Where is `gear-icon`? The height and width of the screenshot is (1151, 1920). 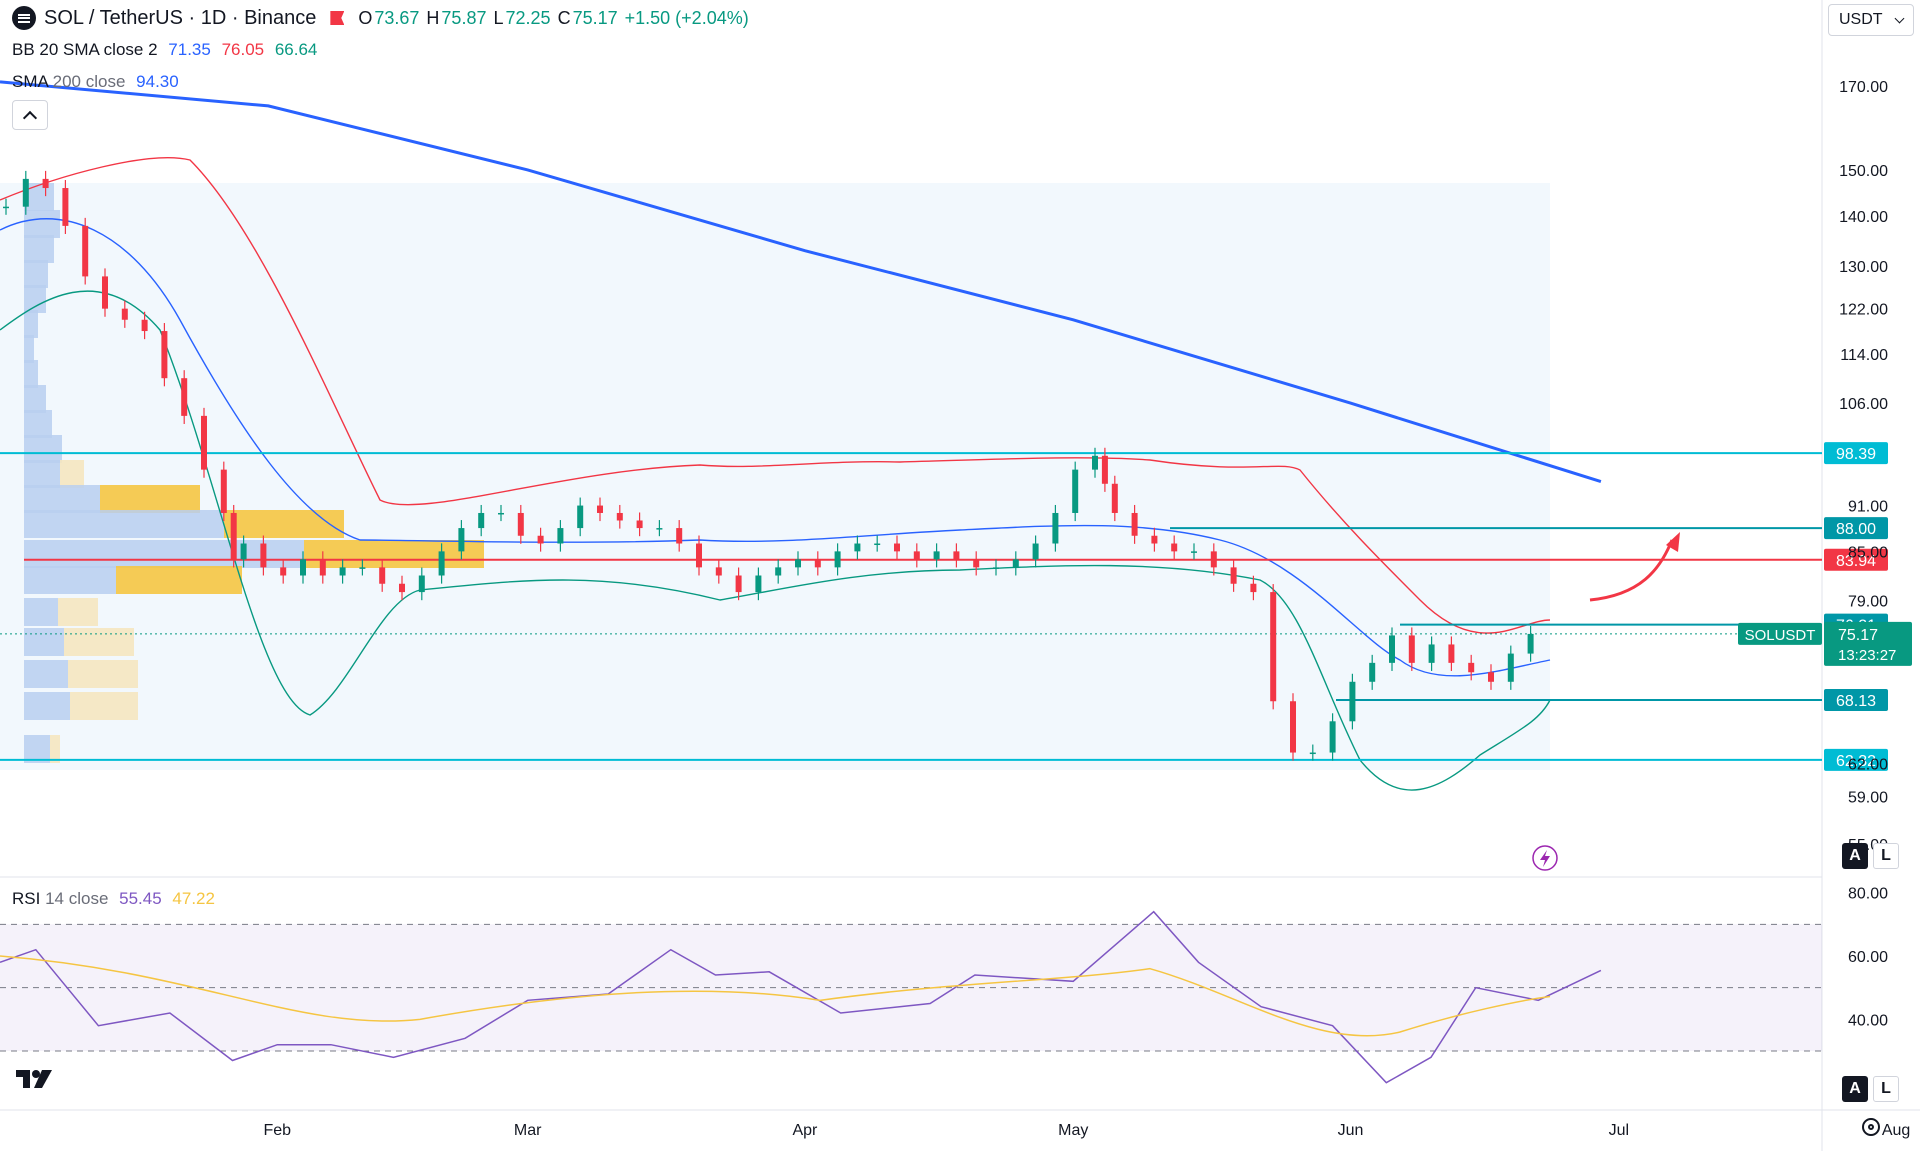 gear-icon is located at coordinates (1871, 1127).